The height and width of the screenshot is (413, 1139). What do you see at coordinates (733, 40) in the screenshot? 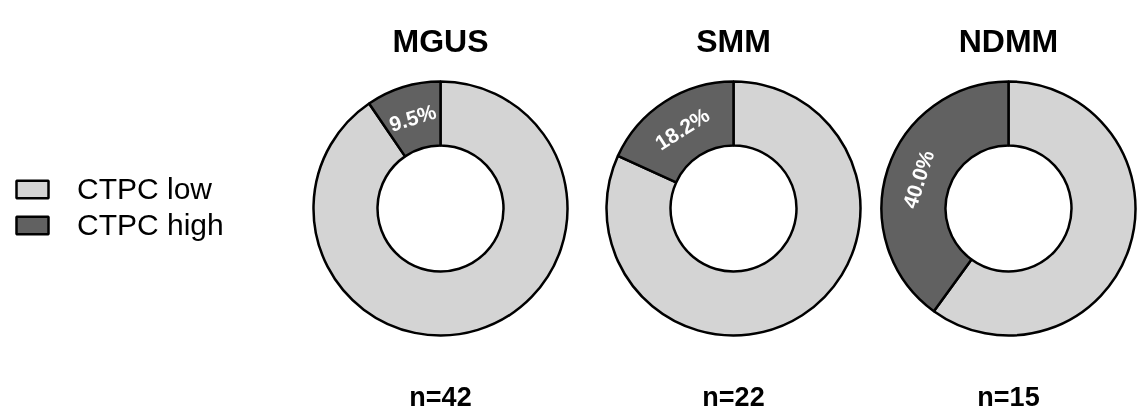
I see `chart-title: SMM` at bounding box center [733, 40].